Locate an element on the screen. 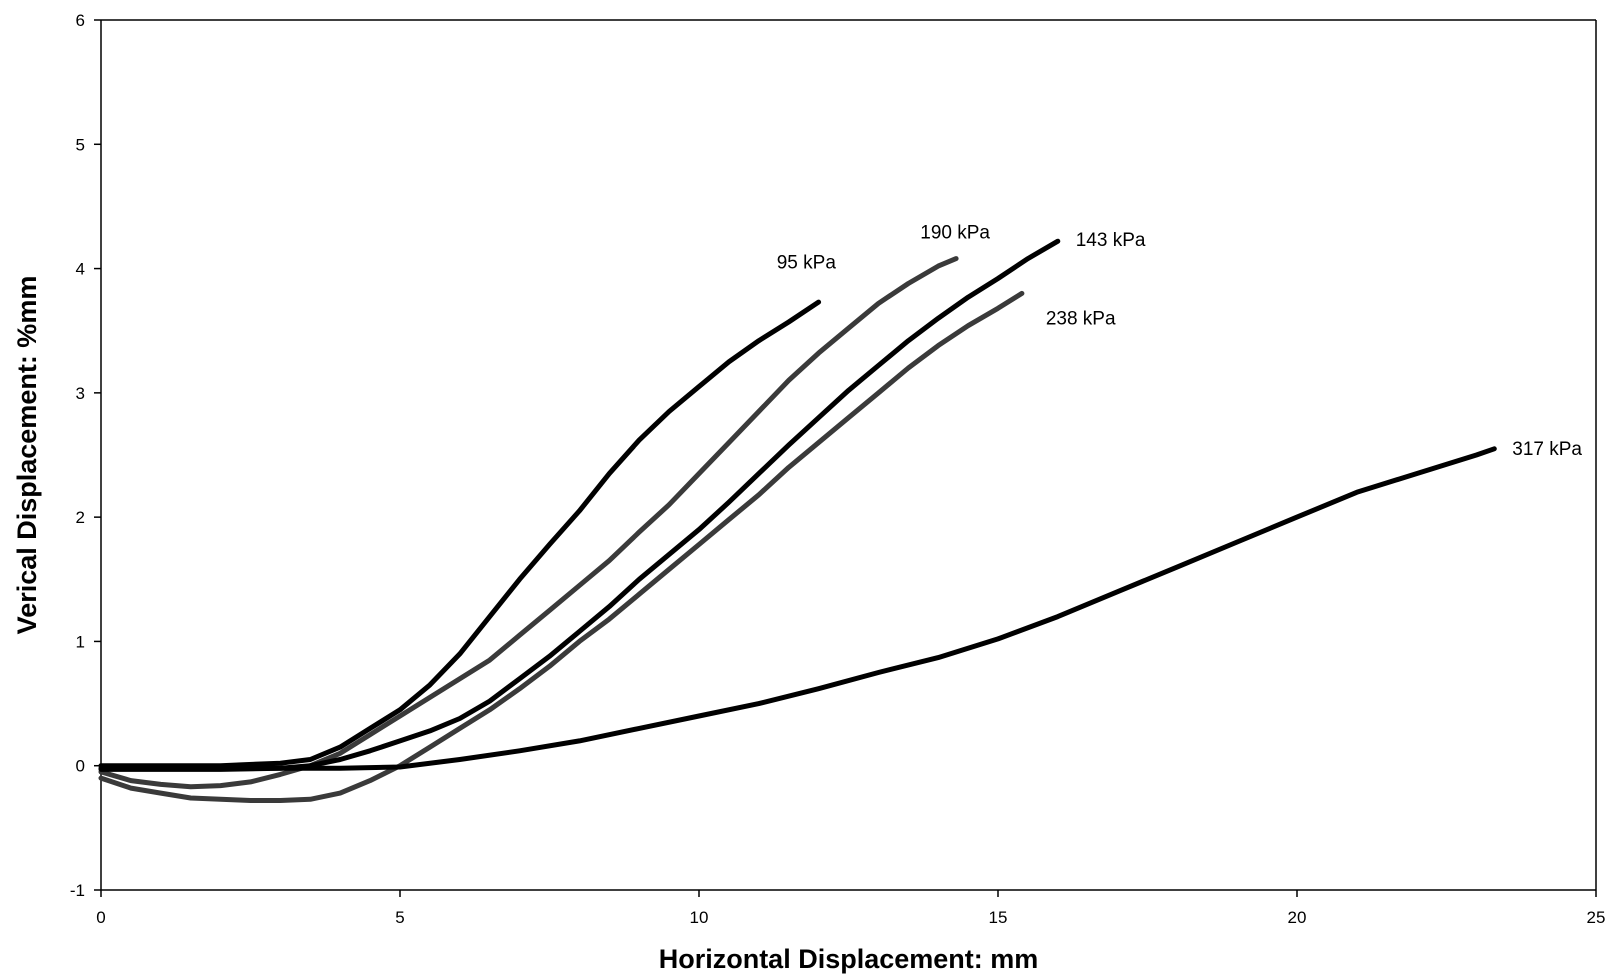 This screenshot has width=1615, height=980. y-axis-title: Verical Displacement: %mm is located at coordinates (27, 455).